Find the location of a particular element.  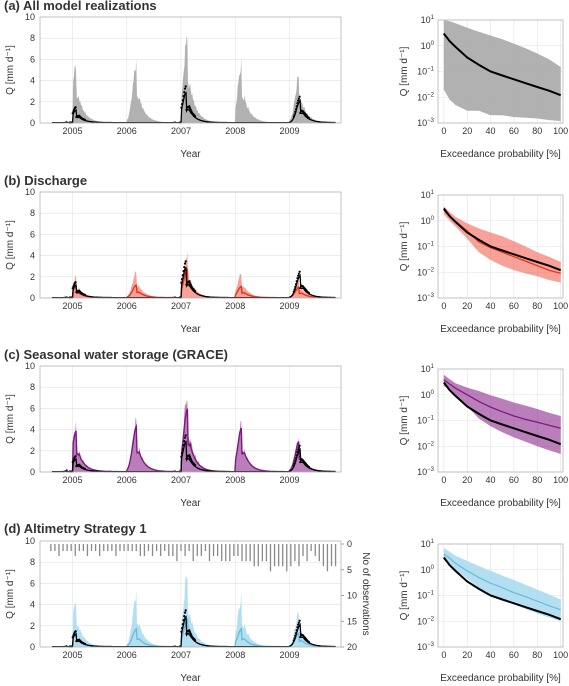

fdc-y-axis-label: Q [mm d⁻¹] is located at coordinates (404, 71).